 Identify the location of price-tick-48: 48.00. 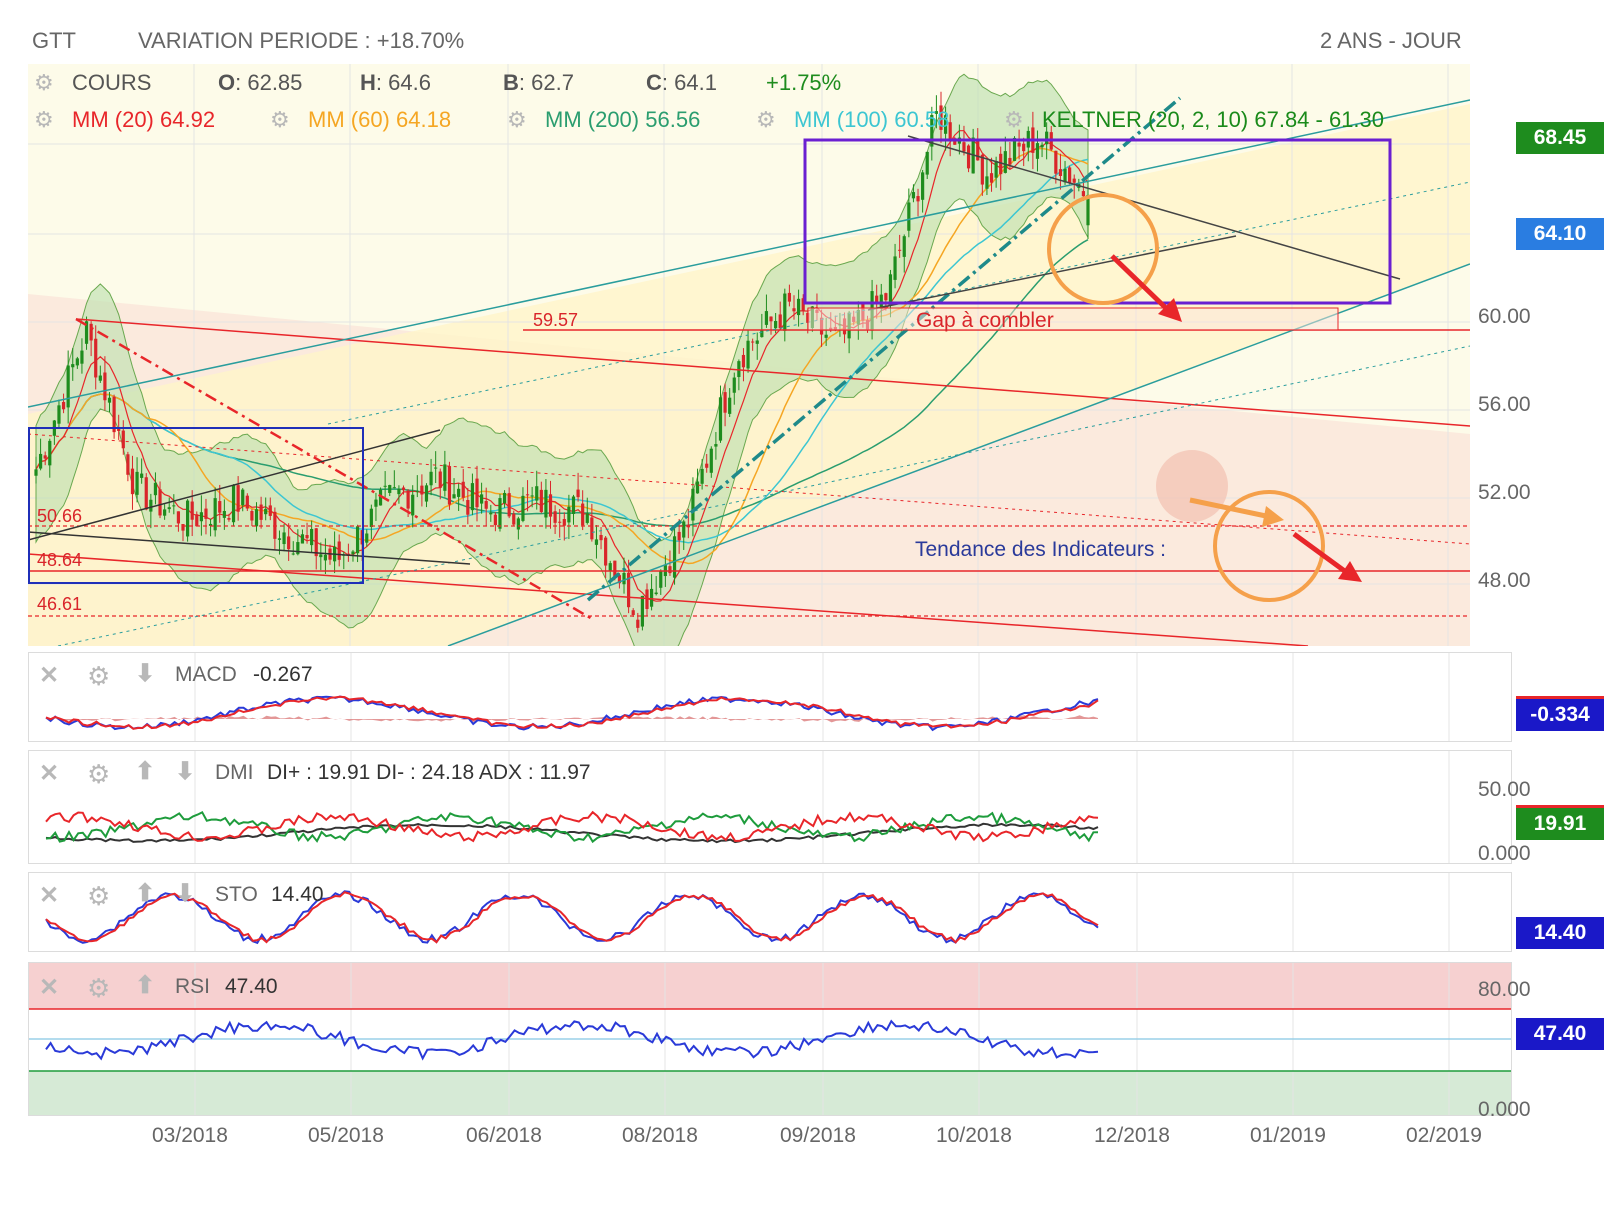
(1504, 580).